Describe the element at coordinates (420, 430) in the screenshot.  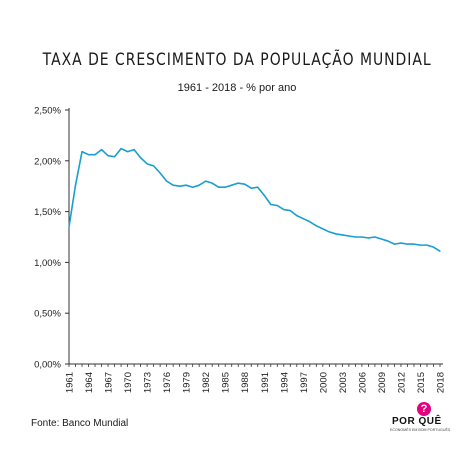
I see `logo-tagline: ECONOMÊS EM BOM PORTUGUÊS` at that location.